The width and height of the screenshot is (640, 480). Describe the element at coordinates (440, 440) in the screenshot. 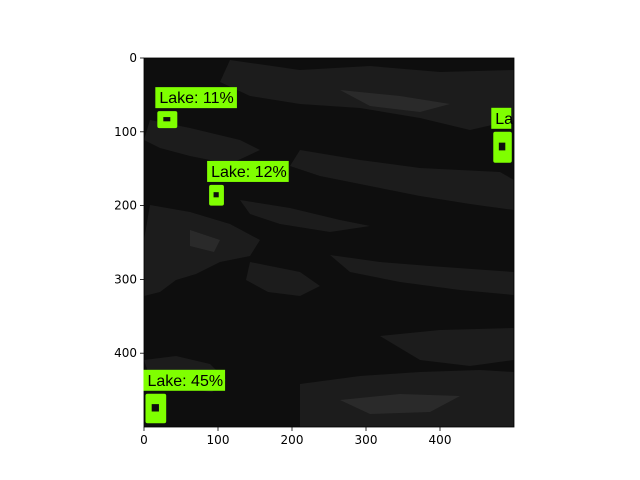

I see `x-tick-label: 400` at that location.